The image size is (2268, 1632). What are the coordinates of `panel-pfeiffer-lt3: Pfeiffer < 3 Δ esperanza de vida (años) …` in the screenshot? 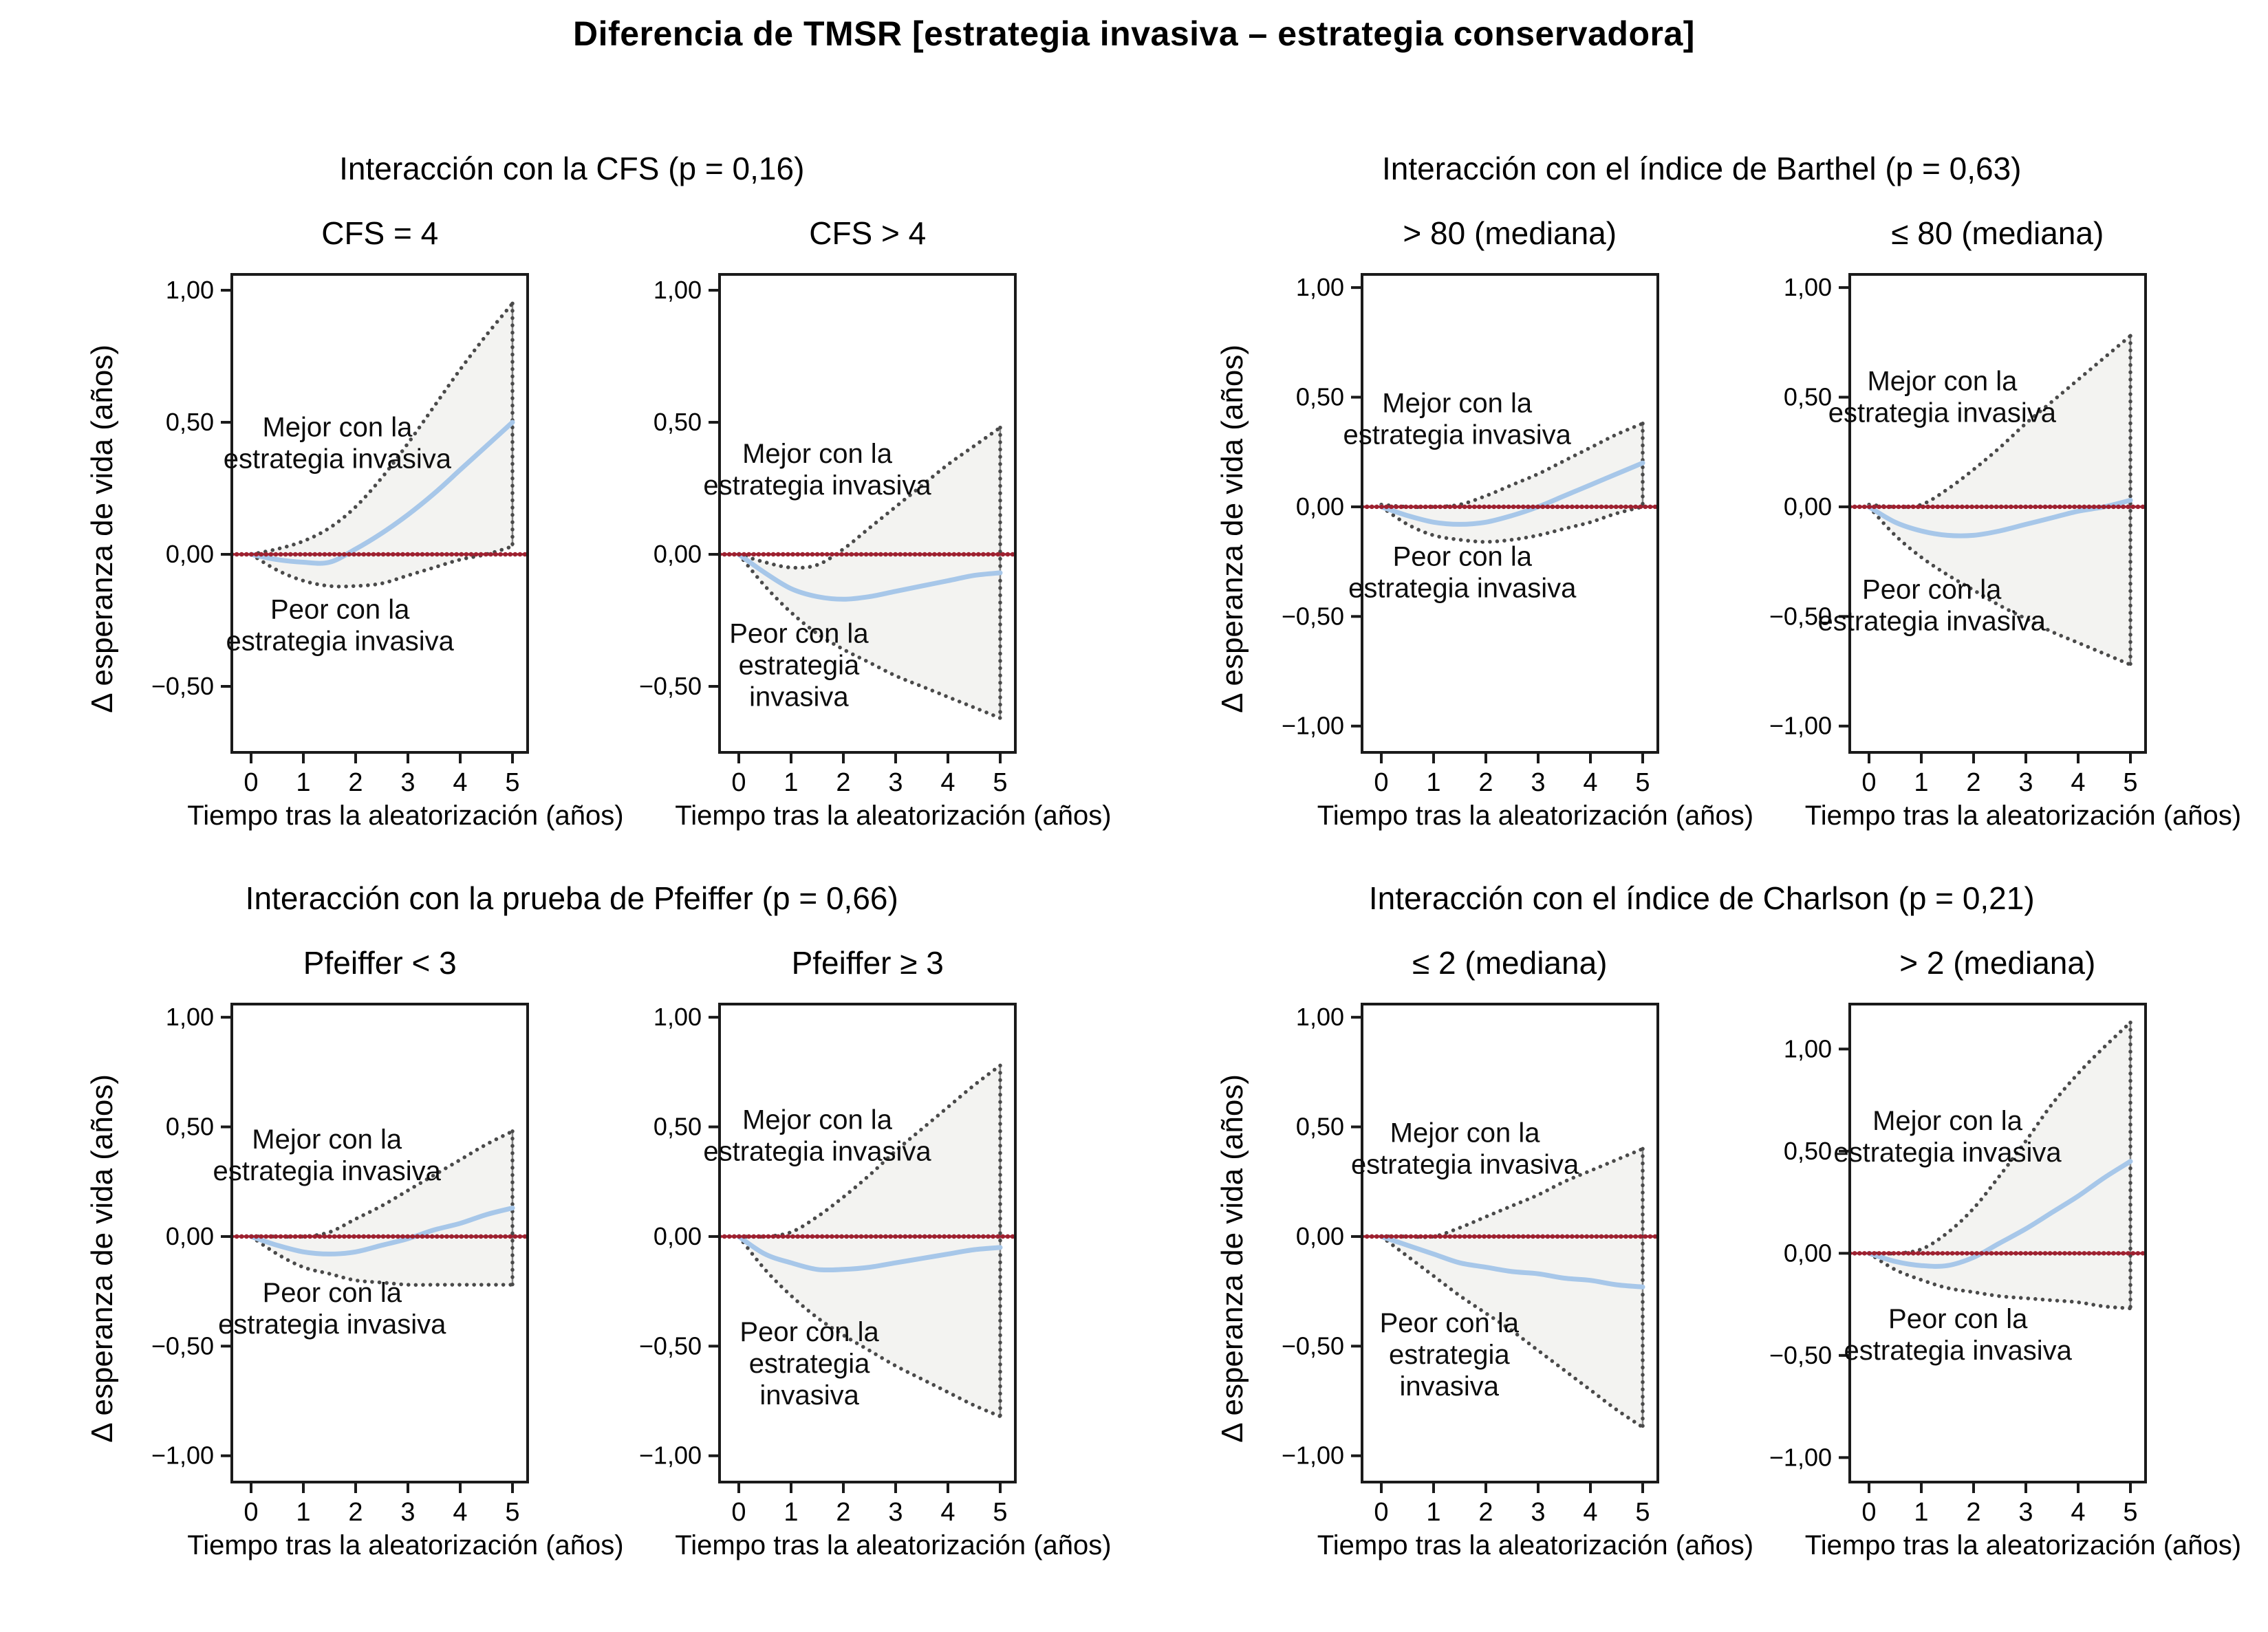 It's located at (353, 1252).